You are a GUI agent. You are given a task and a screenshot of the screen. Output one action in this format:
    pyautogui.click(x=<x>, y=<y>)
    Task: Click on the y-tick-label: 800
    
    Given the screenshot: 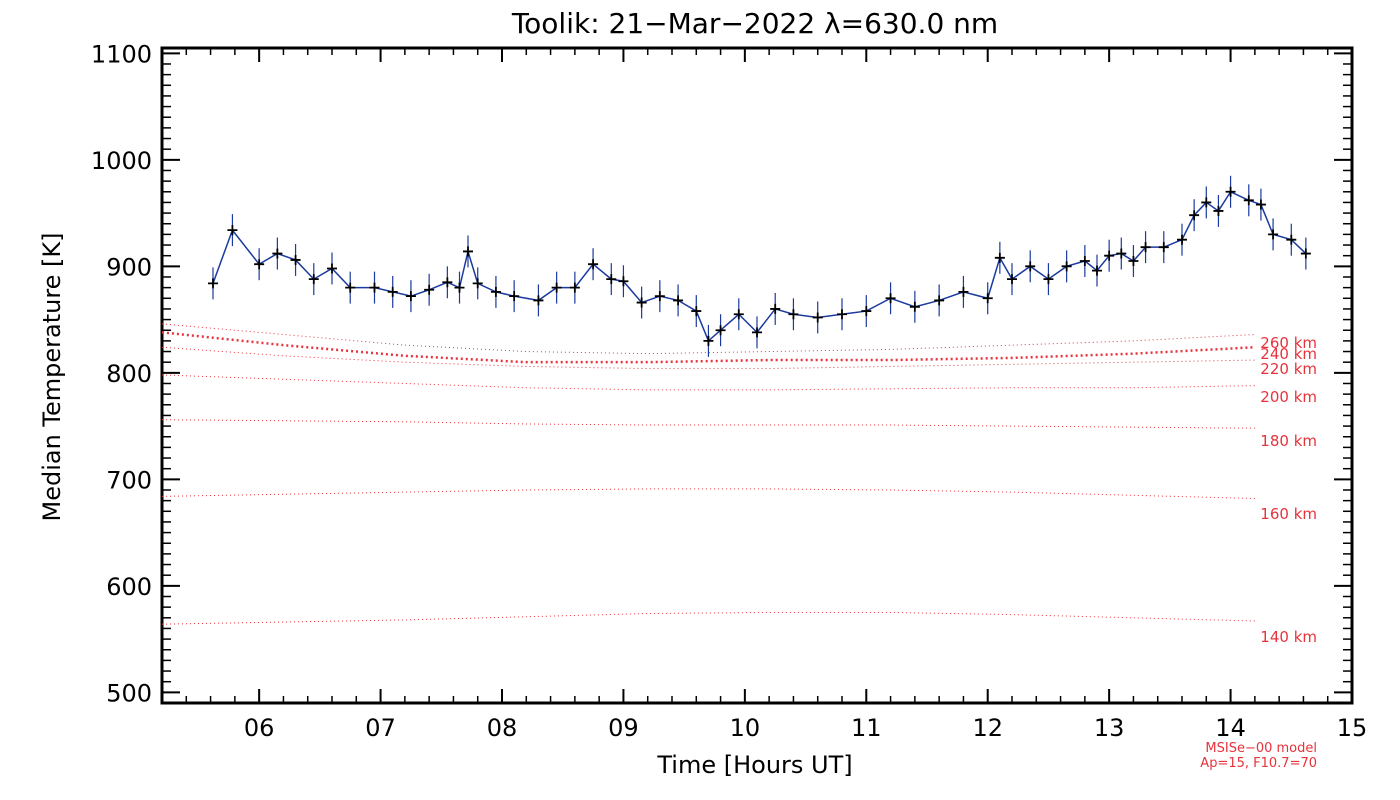 What is the action you would take?
    pyautogui.click(x=129, y=374)
    